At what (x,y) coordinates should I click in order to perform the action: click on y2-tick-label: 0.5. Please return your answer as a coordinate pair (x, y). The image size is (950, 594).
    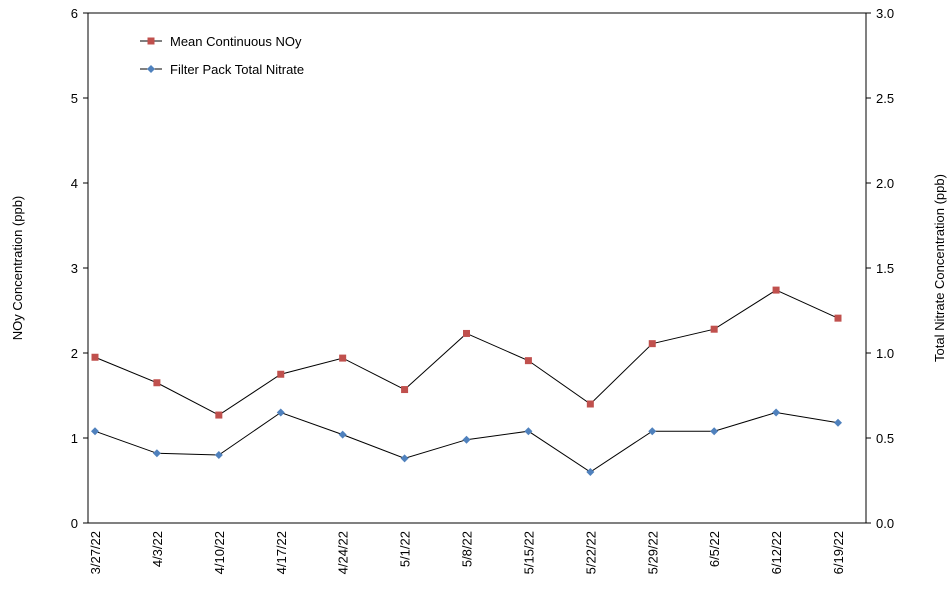
    Looking at the image, I should click on (885, 438).